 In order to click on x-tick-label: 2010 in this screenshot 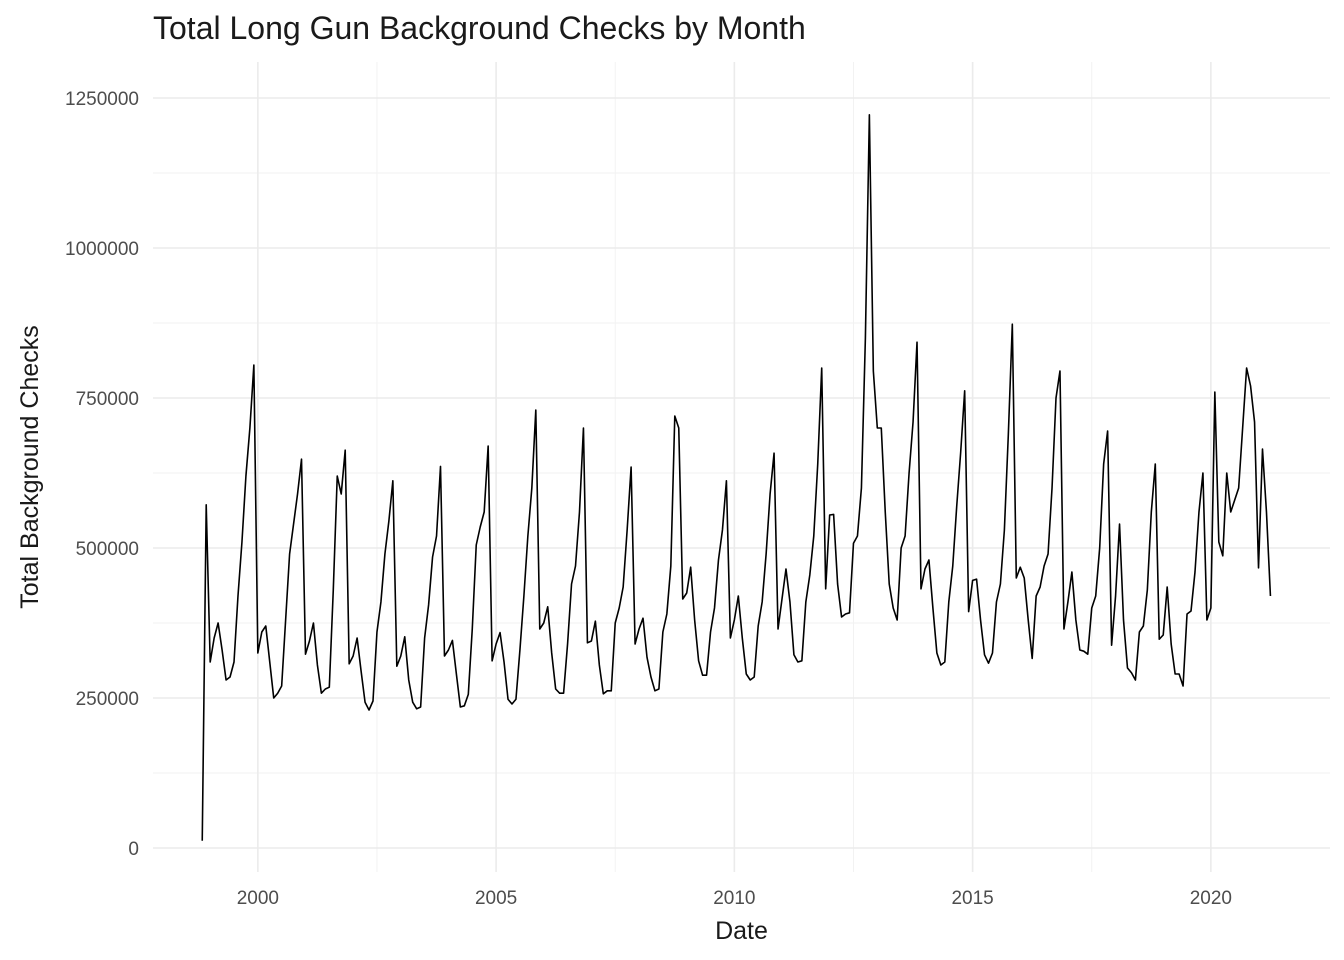, I will do `click(734, 898)`.